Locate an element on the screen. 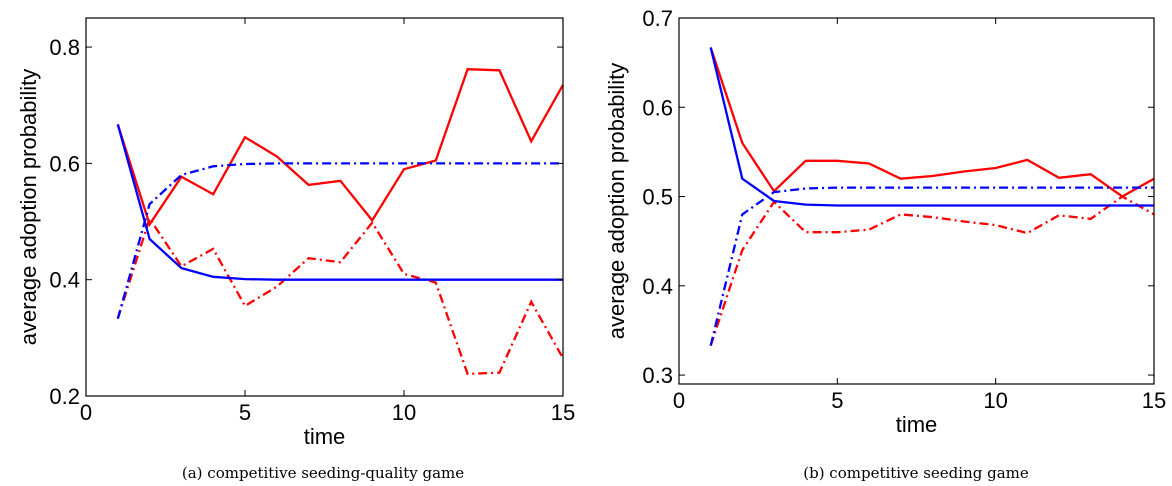 The height and width of the screenshot is (486, 1172). figure-caption: (a) competitive seeding-quality game is located at coordinates (323, 473).